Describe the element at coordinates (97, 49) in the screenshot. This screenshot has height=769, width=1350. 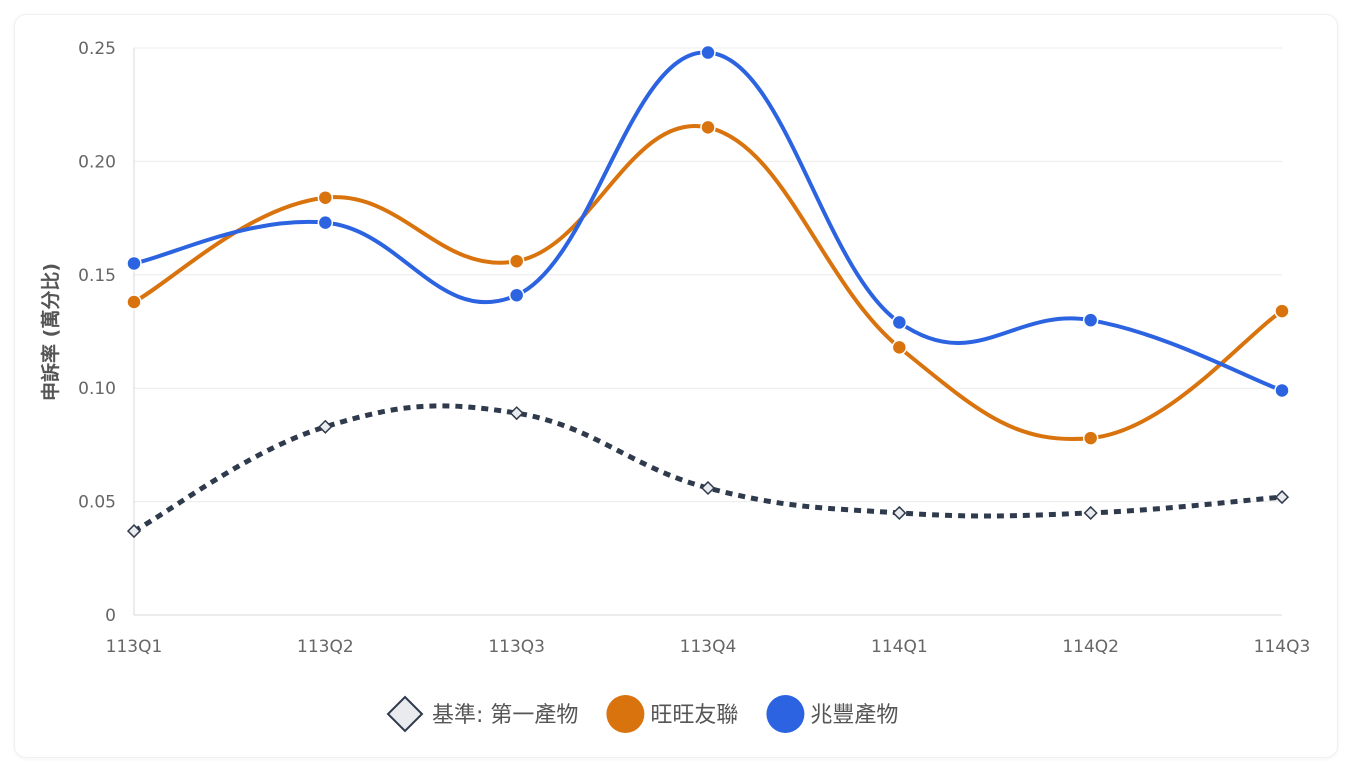
I see `y-tick-label: 0.25` at that location.